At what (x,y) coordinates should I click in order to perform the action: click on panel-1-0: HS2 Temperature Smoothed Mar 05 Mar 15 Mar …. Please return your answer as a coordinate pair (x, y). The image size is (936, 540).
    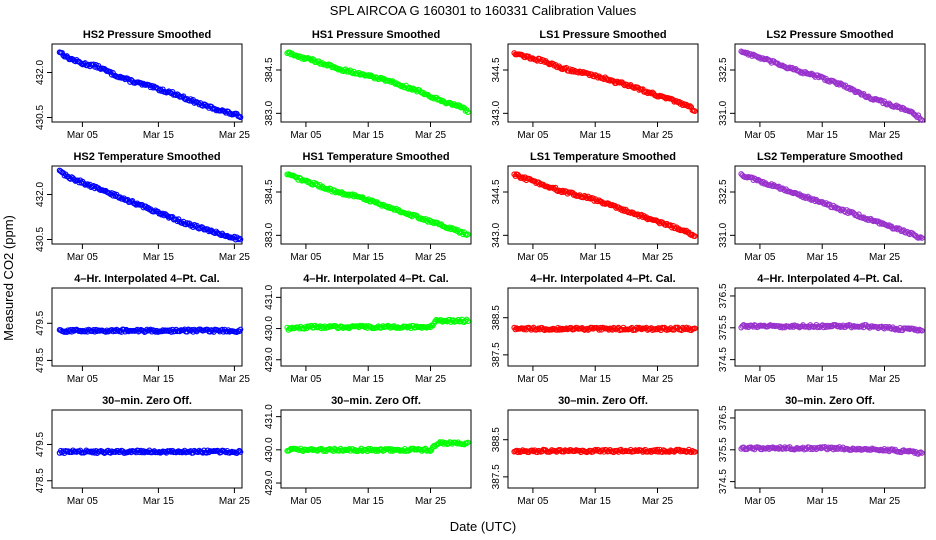
    Looking at the image, I should click on (142, 207).